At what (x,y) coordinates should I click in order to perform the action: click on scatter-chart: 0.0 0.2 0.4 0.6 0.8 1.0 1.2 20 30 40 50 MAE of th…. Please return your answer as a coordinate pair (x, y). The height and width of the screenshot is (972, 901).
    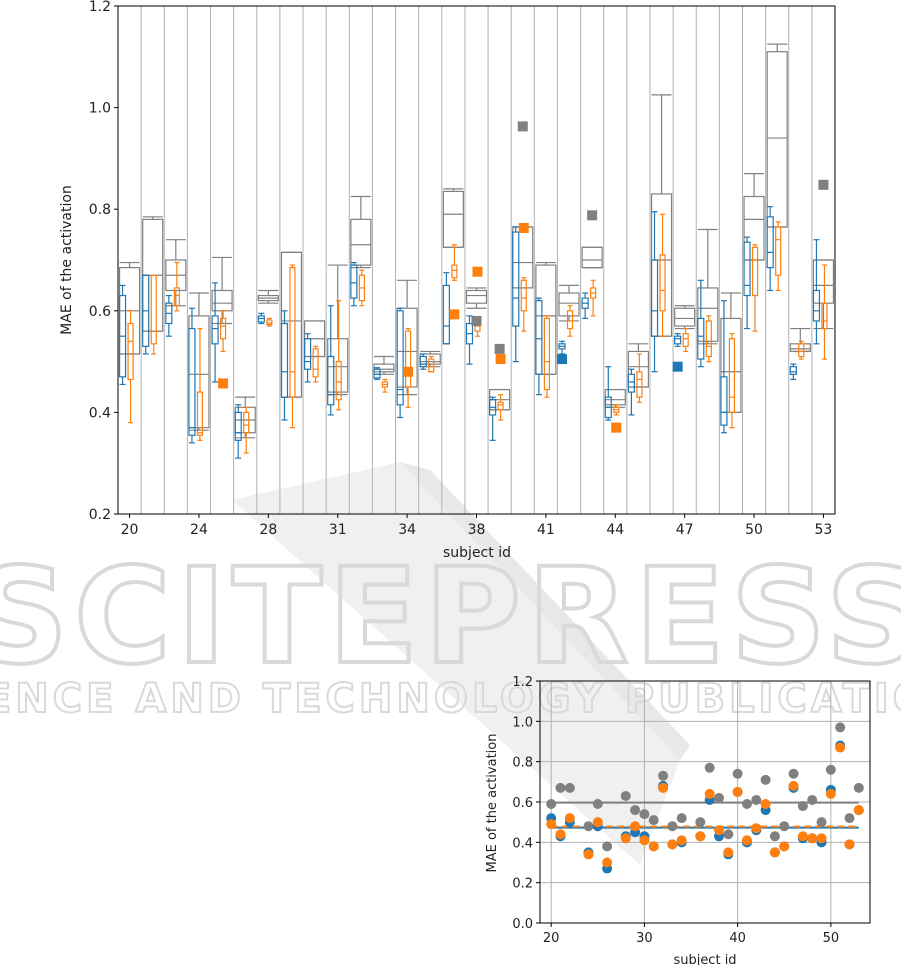
    Looking at the image, I should click on (678, 820).